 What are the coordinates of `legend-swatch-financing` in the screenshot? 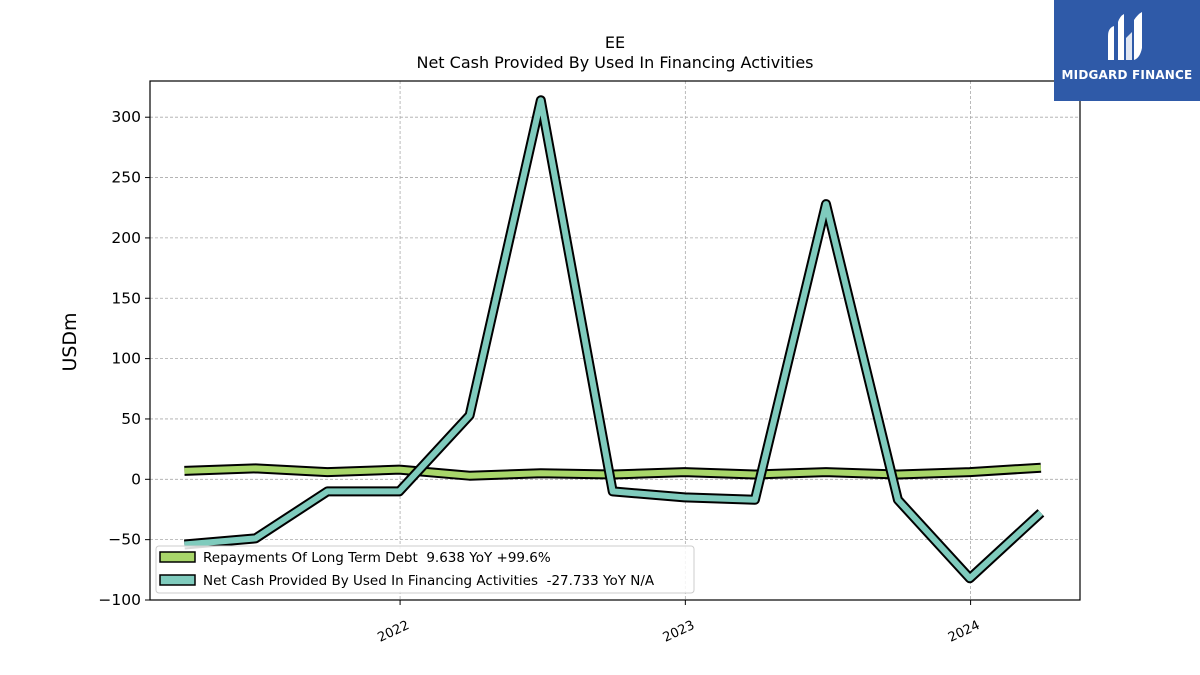 It's located at (177, 580).